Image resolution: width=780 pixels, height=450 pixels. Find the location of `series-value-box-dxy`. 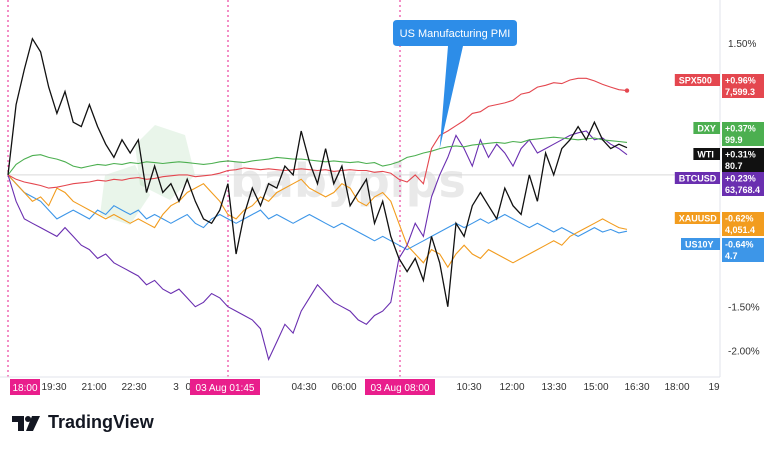

series-value-box-dxy is located at coordinates (743, 134).